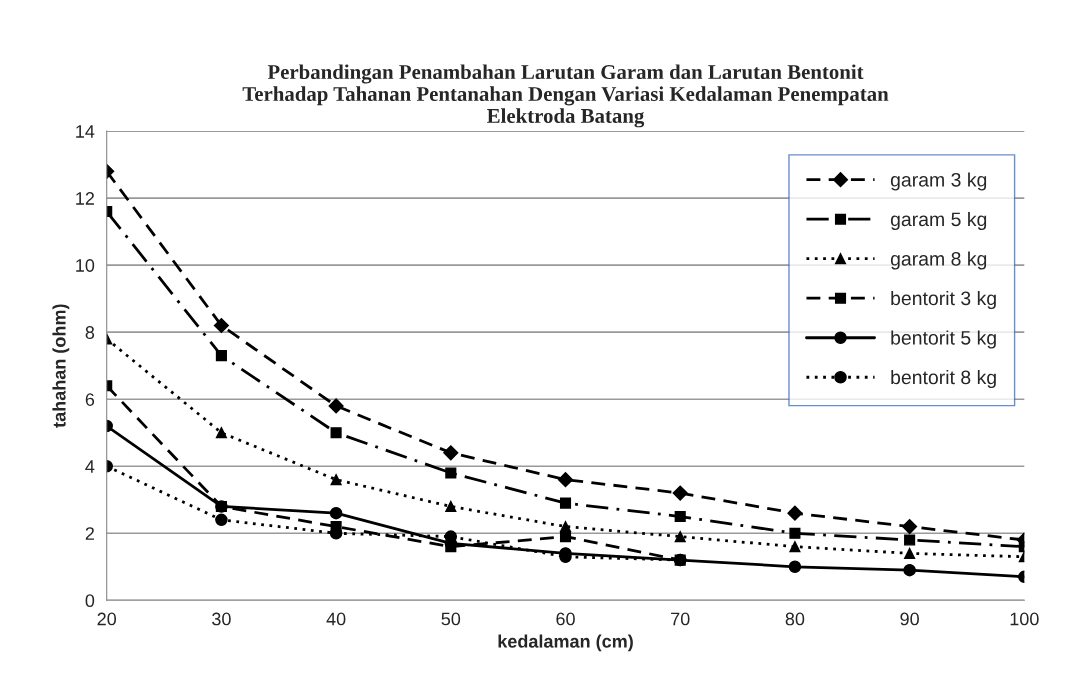 The image size is (1067, 690). Describe the element at coordinates (90, 332) in the screenshot. I see `y-tick-label: 8` at that location.